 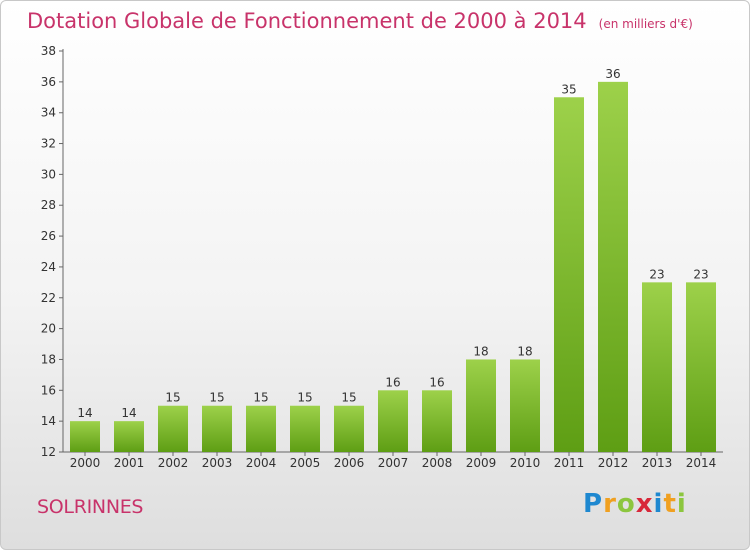 I want to click on data-label-2009: 18, so click(x=480, y=351).